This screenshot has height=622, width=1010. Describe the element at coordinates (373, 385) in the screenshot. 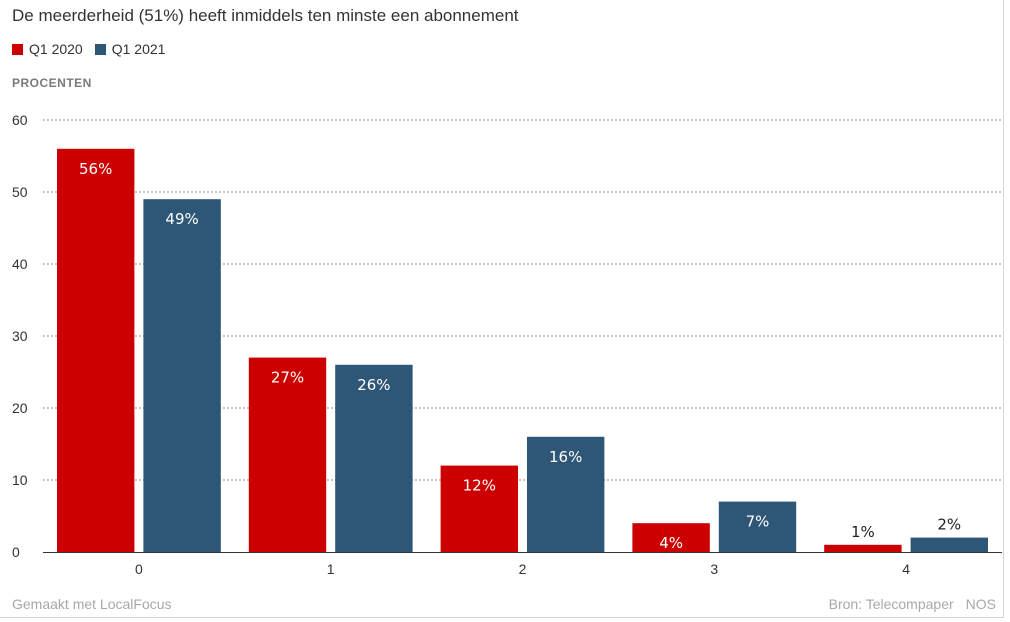

I see `data-label-1-series-1: 26%` at that location.